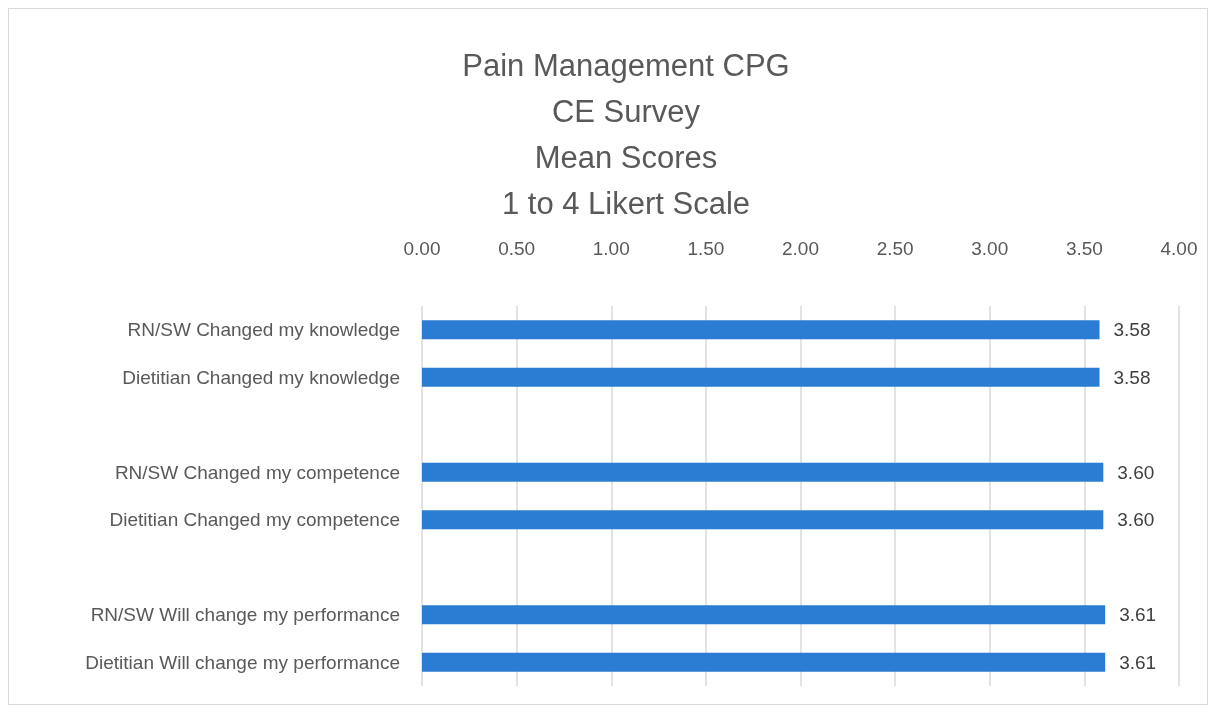 The image size is (1220, 715). I want to click on chart-title: Pain Management CPG CE Survey Mean Scores 1 to 4 Likert Scale, so click(626, 134).